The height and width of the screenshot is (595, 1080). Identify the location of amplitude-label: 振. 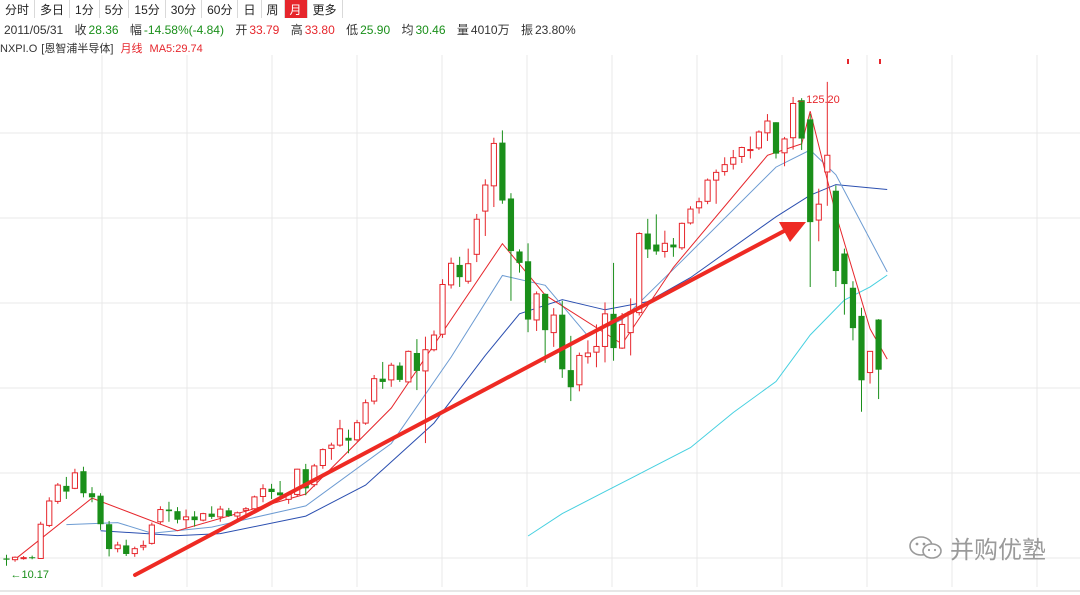
(526, 30).